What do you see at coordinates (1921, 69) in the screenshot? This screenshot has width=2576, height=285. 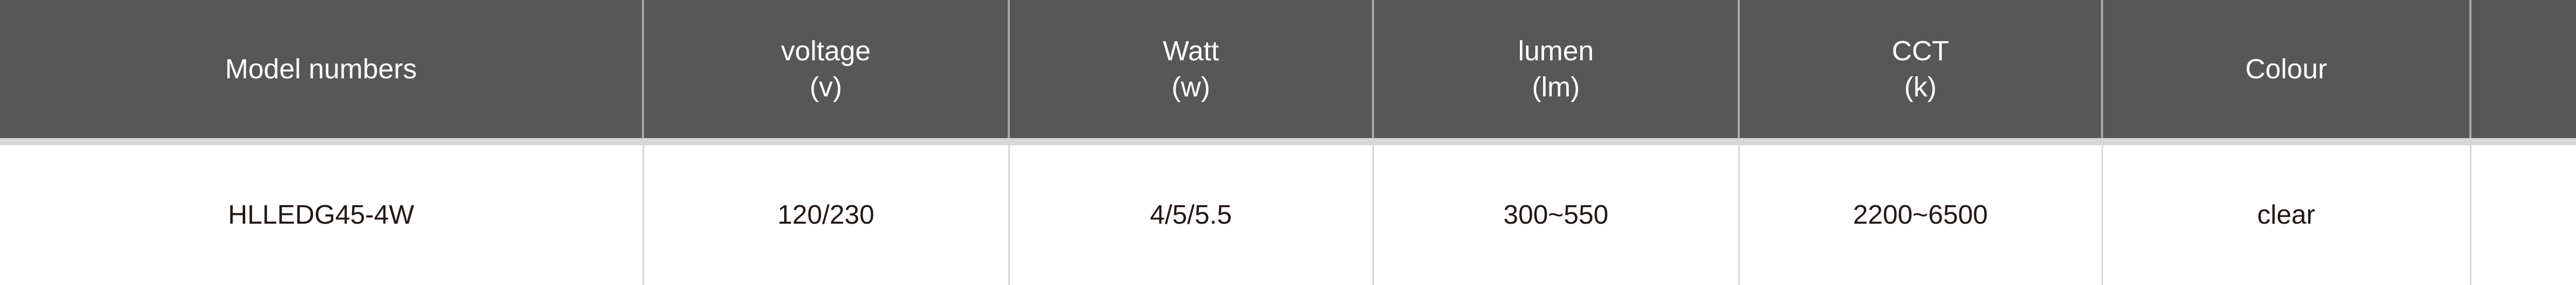 I see `column-header-cct: CCT (k)` at bounding box center [1921, 69].